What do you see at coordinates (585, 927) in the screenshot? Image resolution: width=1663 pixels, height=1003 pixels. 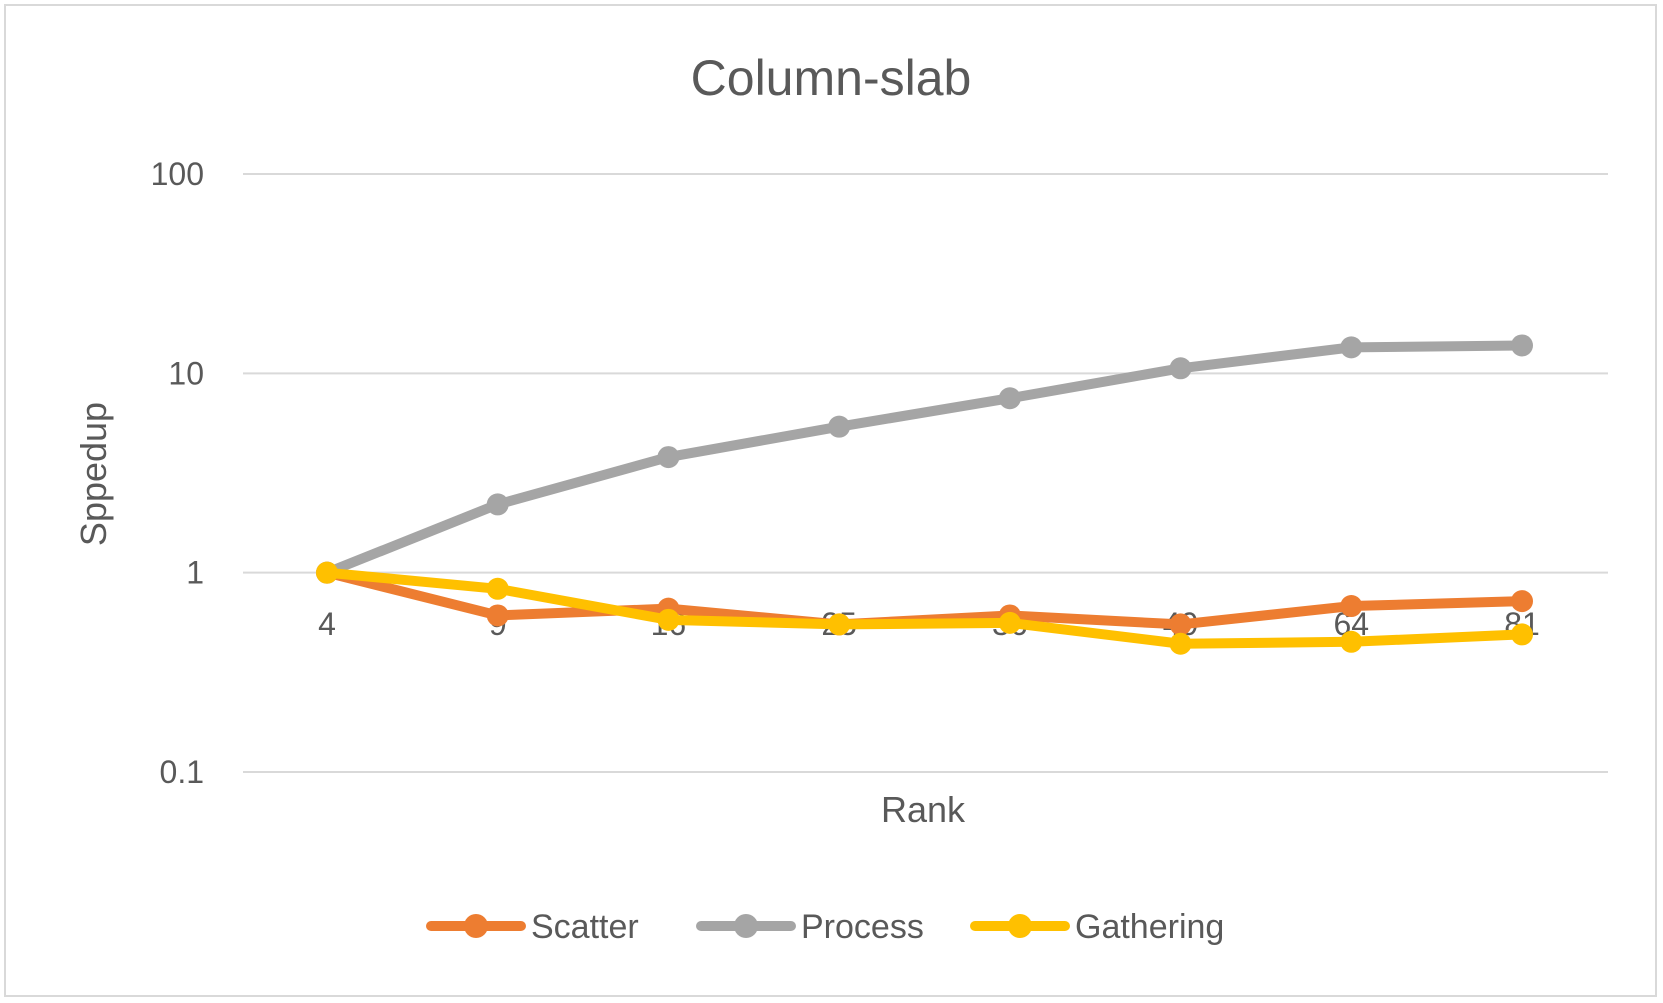 I see `legend-label: Scatter` at bounding box center [585, 927].